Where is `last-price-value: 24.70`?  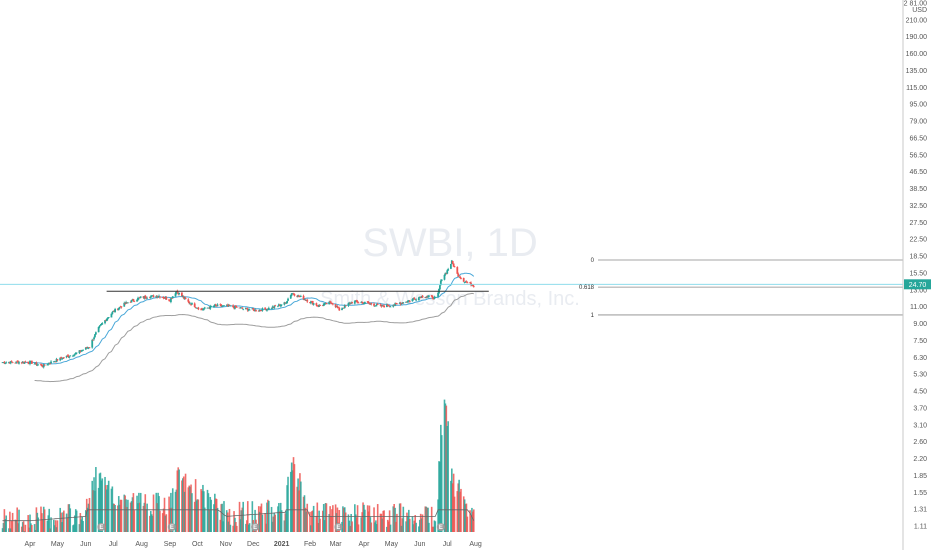
last-price-value: 24.70 is located at coordinates (918, 285).